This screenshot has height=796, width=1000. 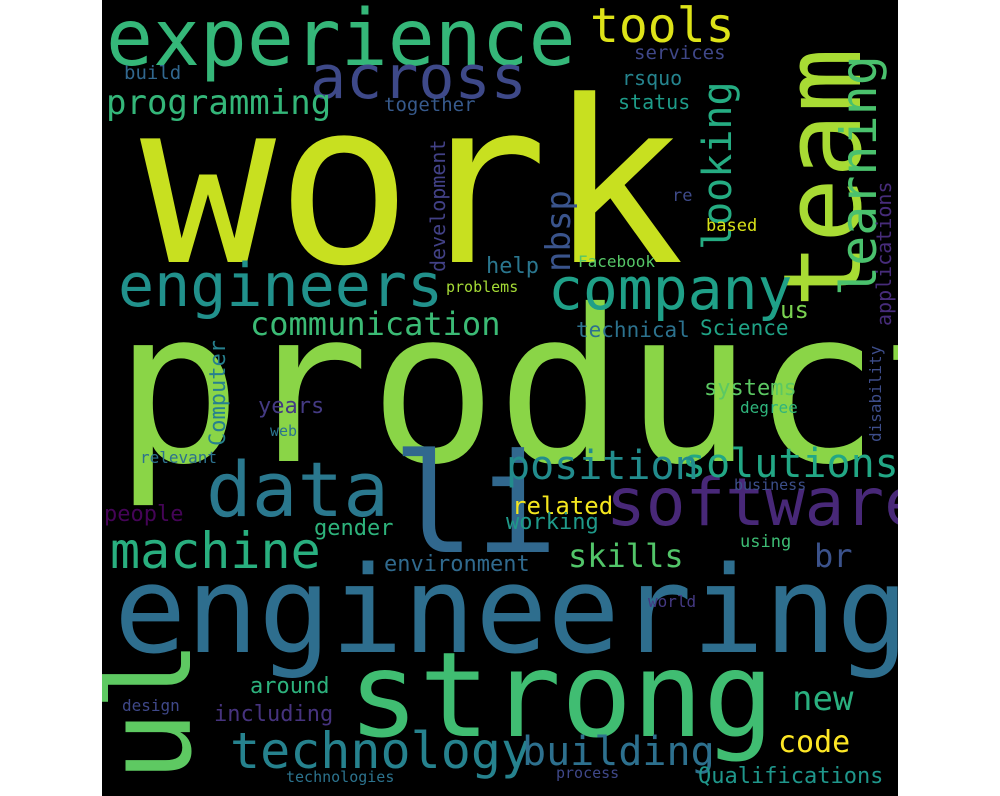 What do you see at coordinates (633, 330) in the screenshot?
I see `word-technical: technical` at bounding box center [633, 330].